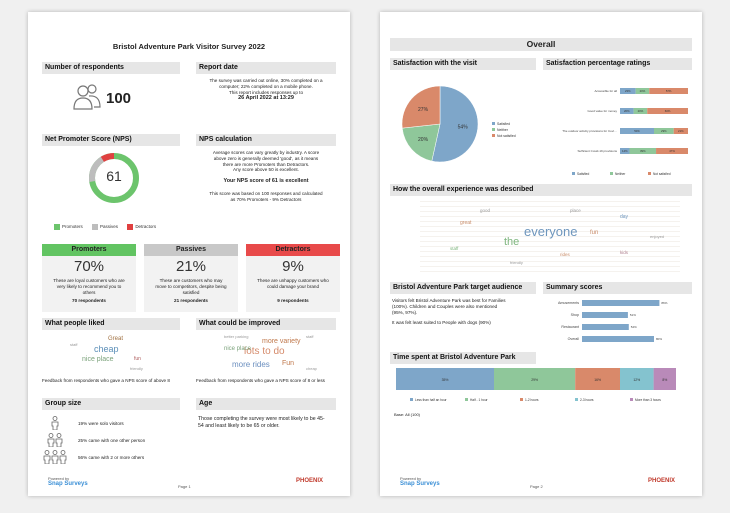 The image size is (730, 513). Describe the element at coordinates (293, 266) in the screenshot. I see `card-detractors-pct: 9%` at that location.